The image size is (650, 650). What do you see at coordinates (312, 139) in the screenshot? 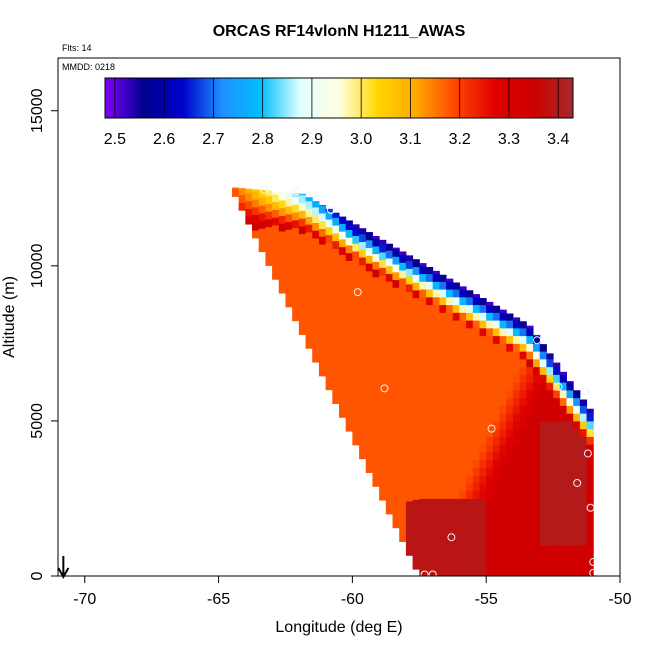
I see `colorbar-tick-label: 2.9` at bounding box center [312, 139].